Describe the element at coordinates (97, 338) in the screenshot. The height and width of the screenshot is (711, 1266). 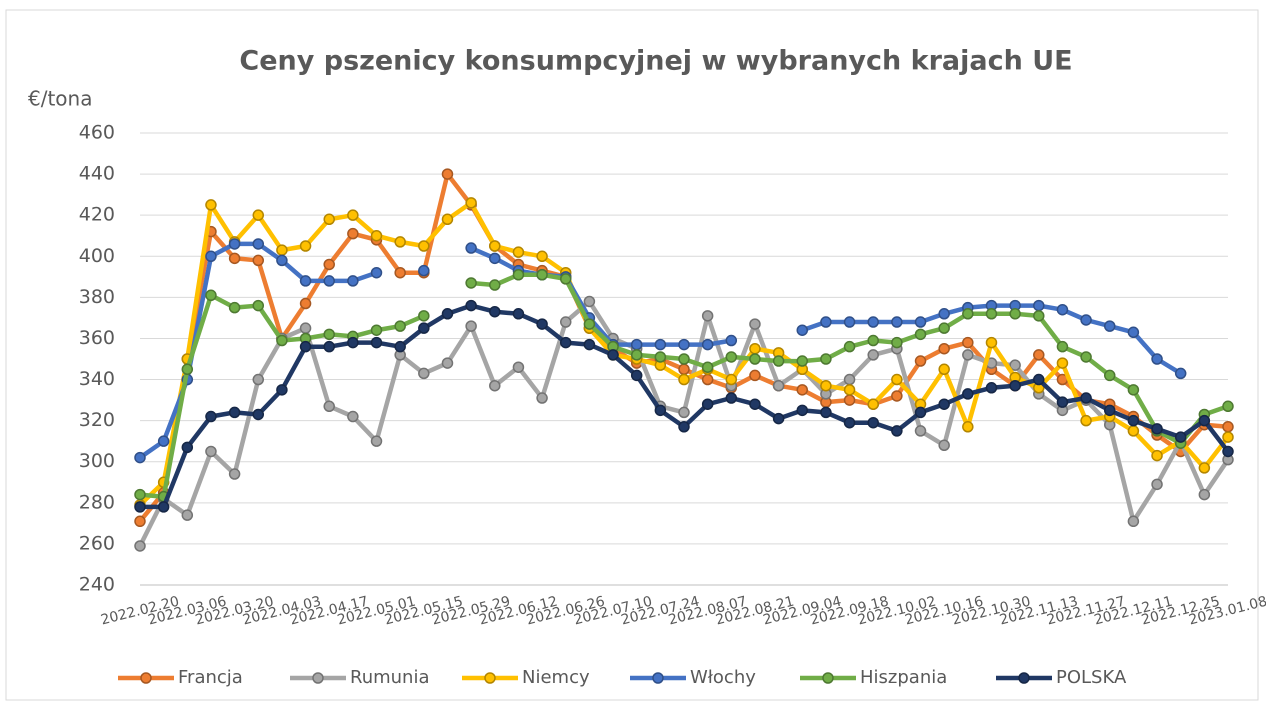
I see `y-tick-label: 360` at that location.